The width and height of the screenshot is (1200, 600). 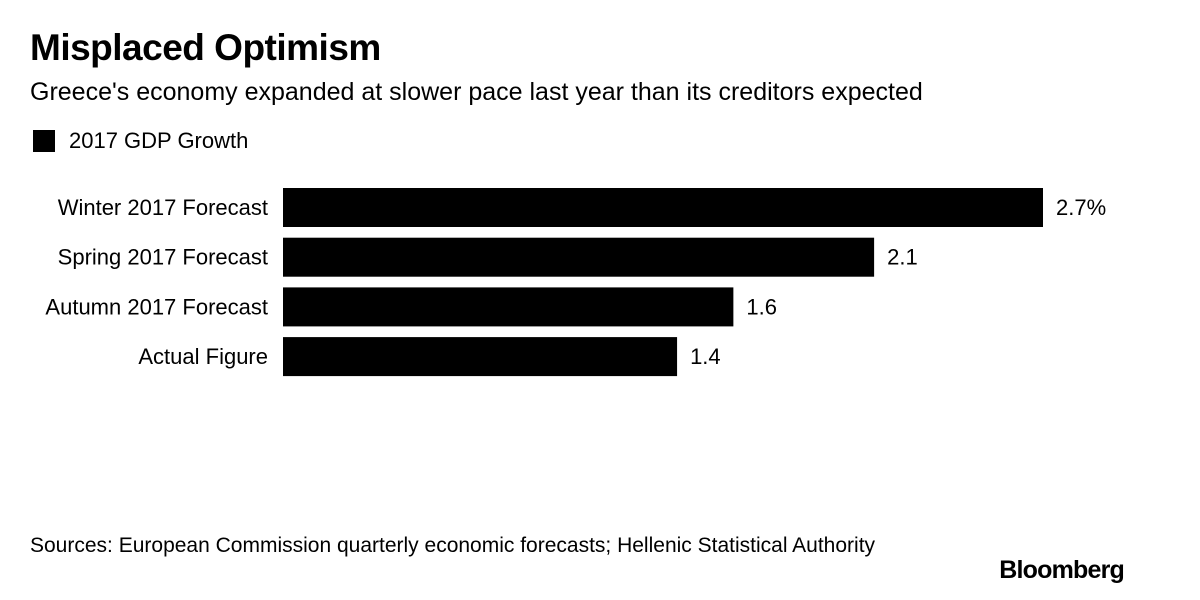 I want to click on value-label-3: 1.4, so click(x=705, y=356).